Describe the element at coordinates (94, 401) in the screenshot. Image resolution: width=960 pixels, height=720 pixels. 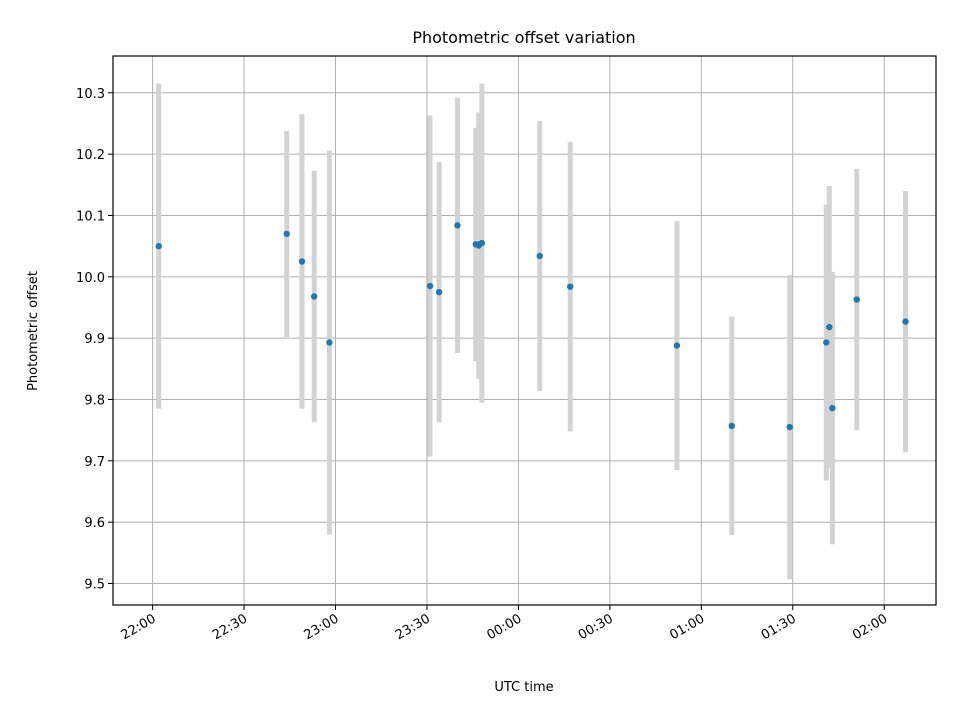
I see `y-tick-label: 9.8` at that location.